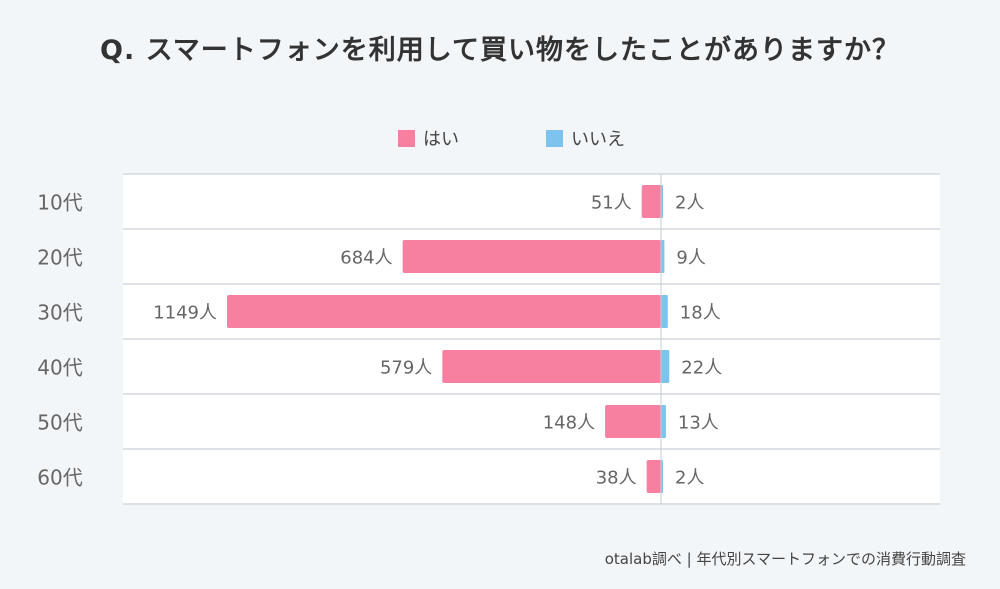 This screenshot has height=589, width=1000. I want to click on category-label: 30代, so click(59, 313).